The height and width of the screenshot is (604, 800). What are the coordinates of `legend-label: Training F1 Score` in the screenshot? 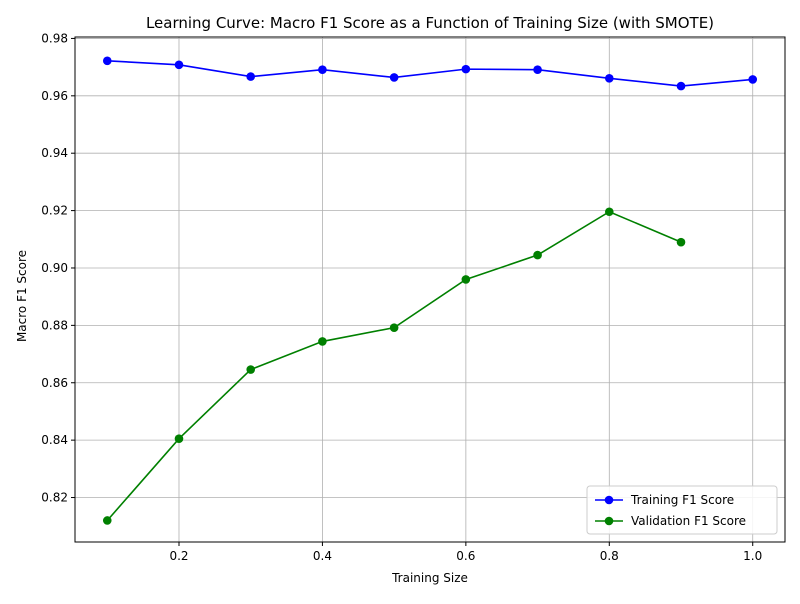 It's located at (682, 500).